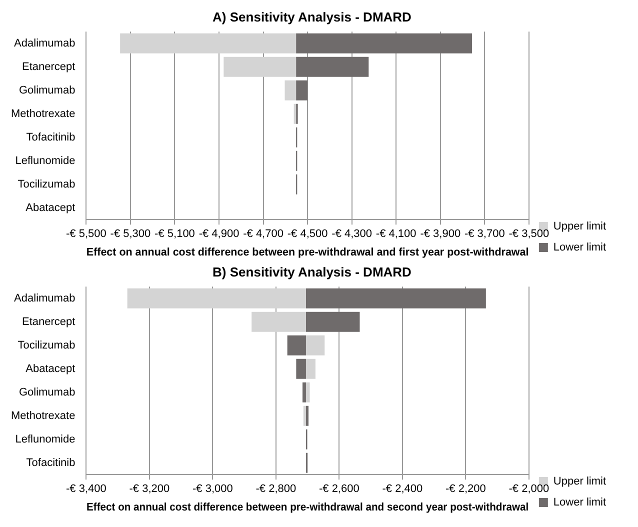  What do you see at coordinates (466, 489) in the screenshot?
I see `x-tick-label: -€ 2,200` at bounding box center [466, 489].